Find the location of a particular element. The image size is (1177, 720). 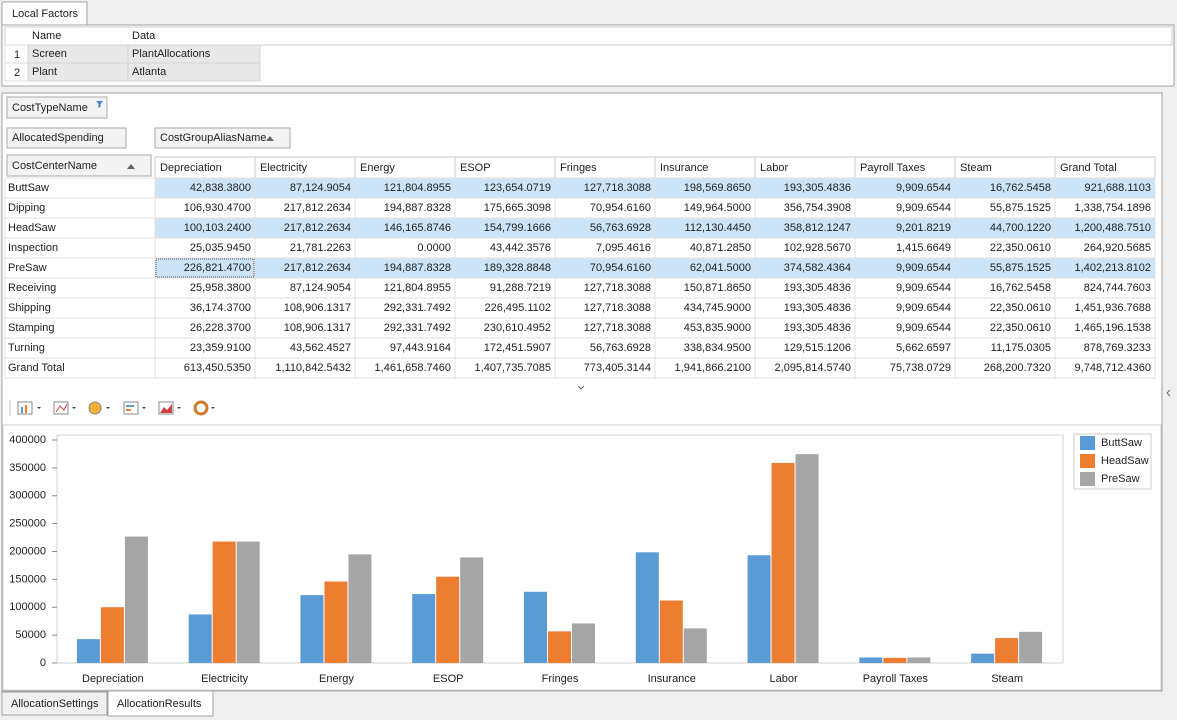

cell-text: 36,174.3700 is located at coordinates (220, 308).